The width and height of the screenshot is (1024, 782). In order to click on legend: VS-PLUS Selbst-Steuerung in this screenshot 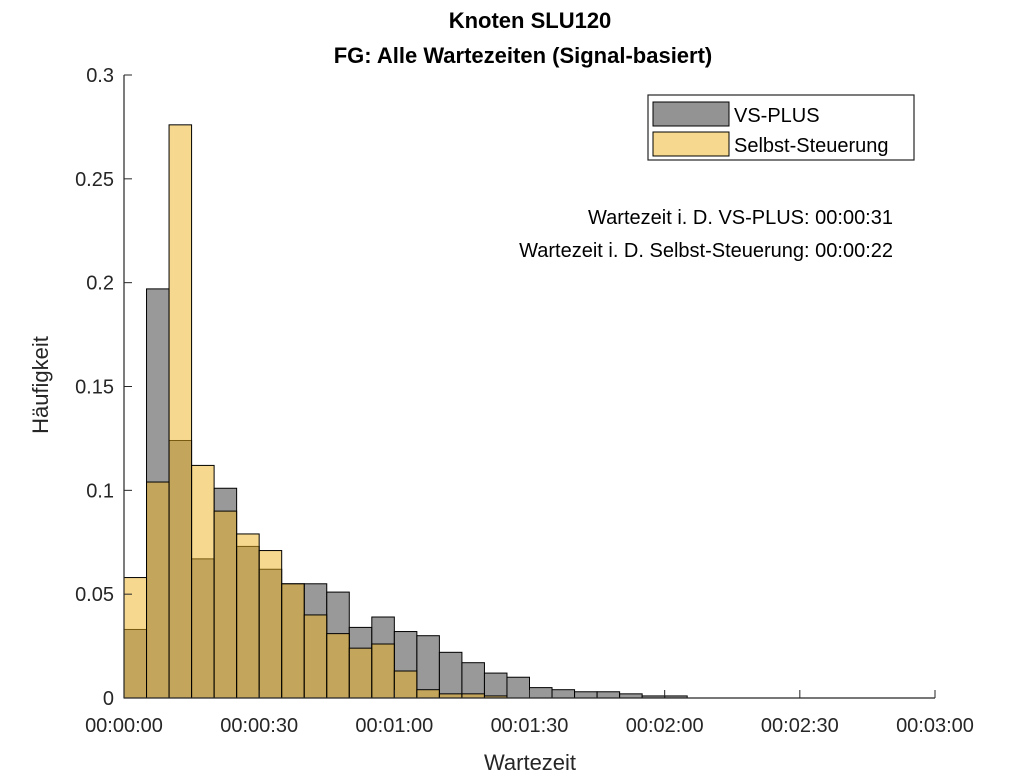, I will do `click(781, 127)`.